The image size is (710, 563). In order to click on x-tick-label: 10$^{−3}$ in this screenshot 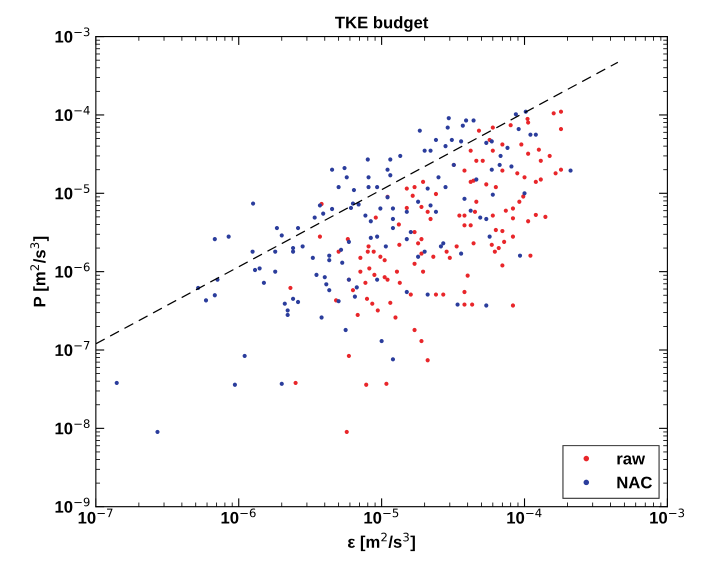, I will do `click(667, 516)`.